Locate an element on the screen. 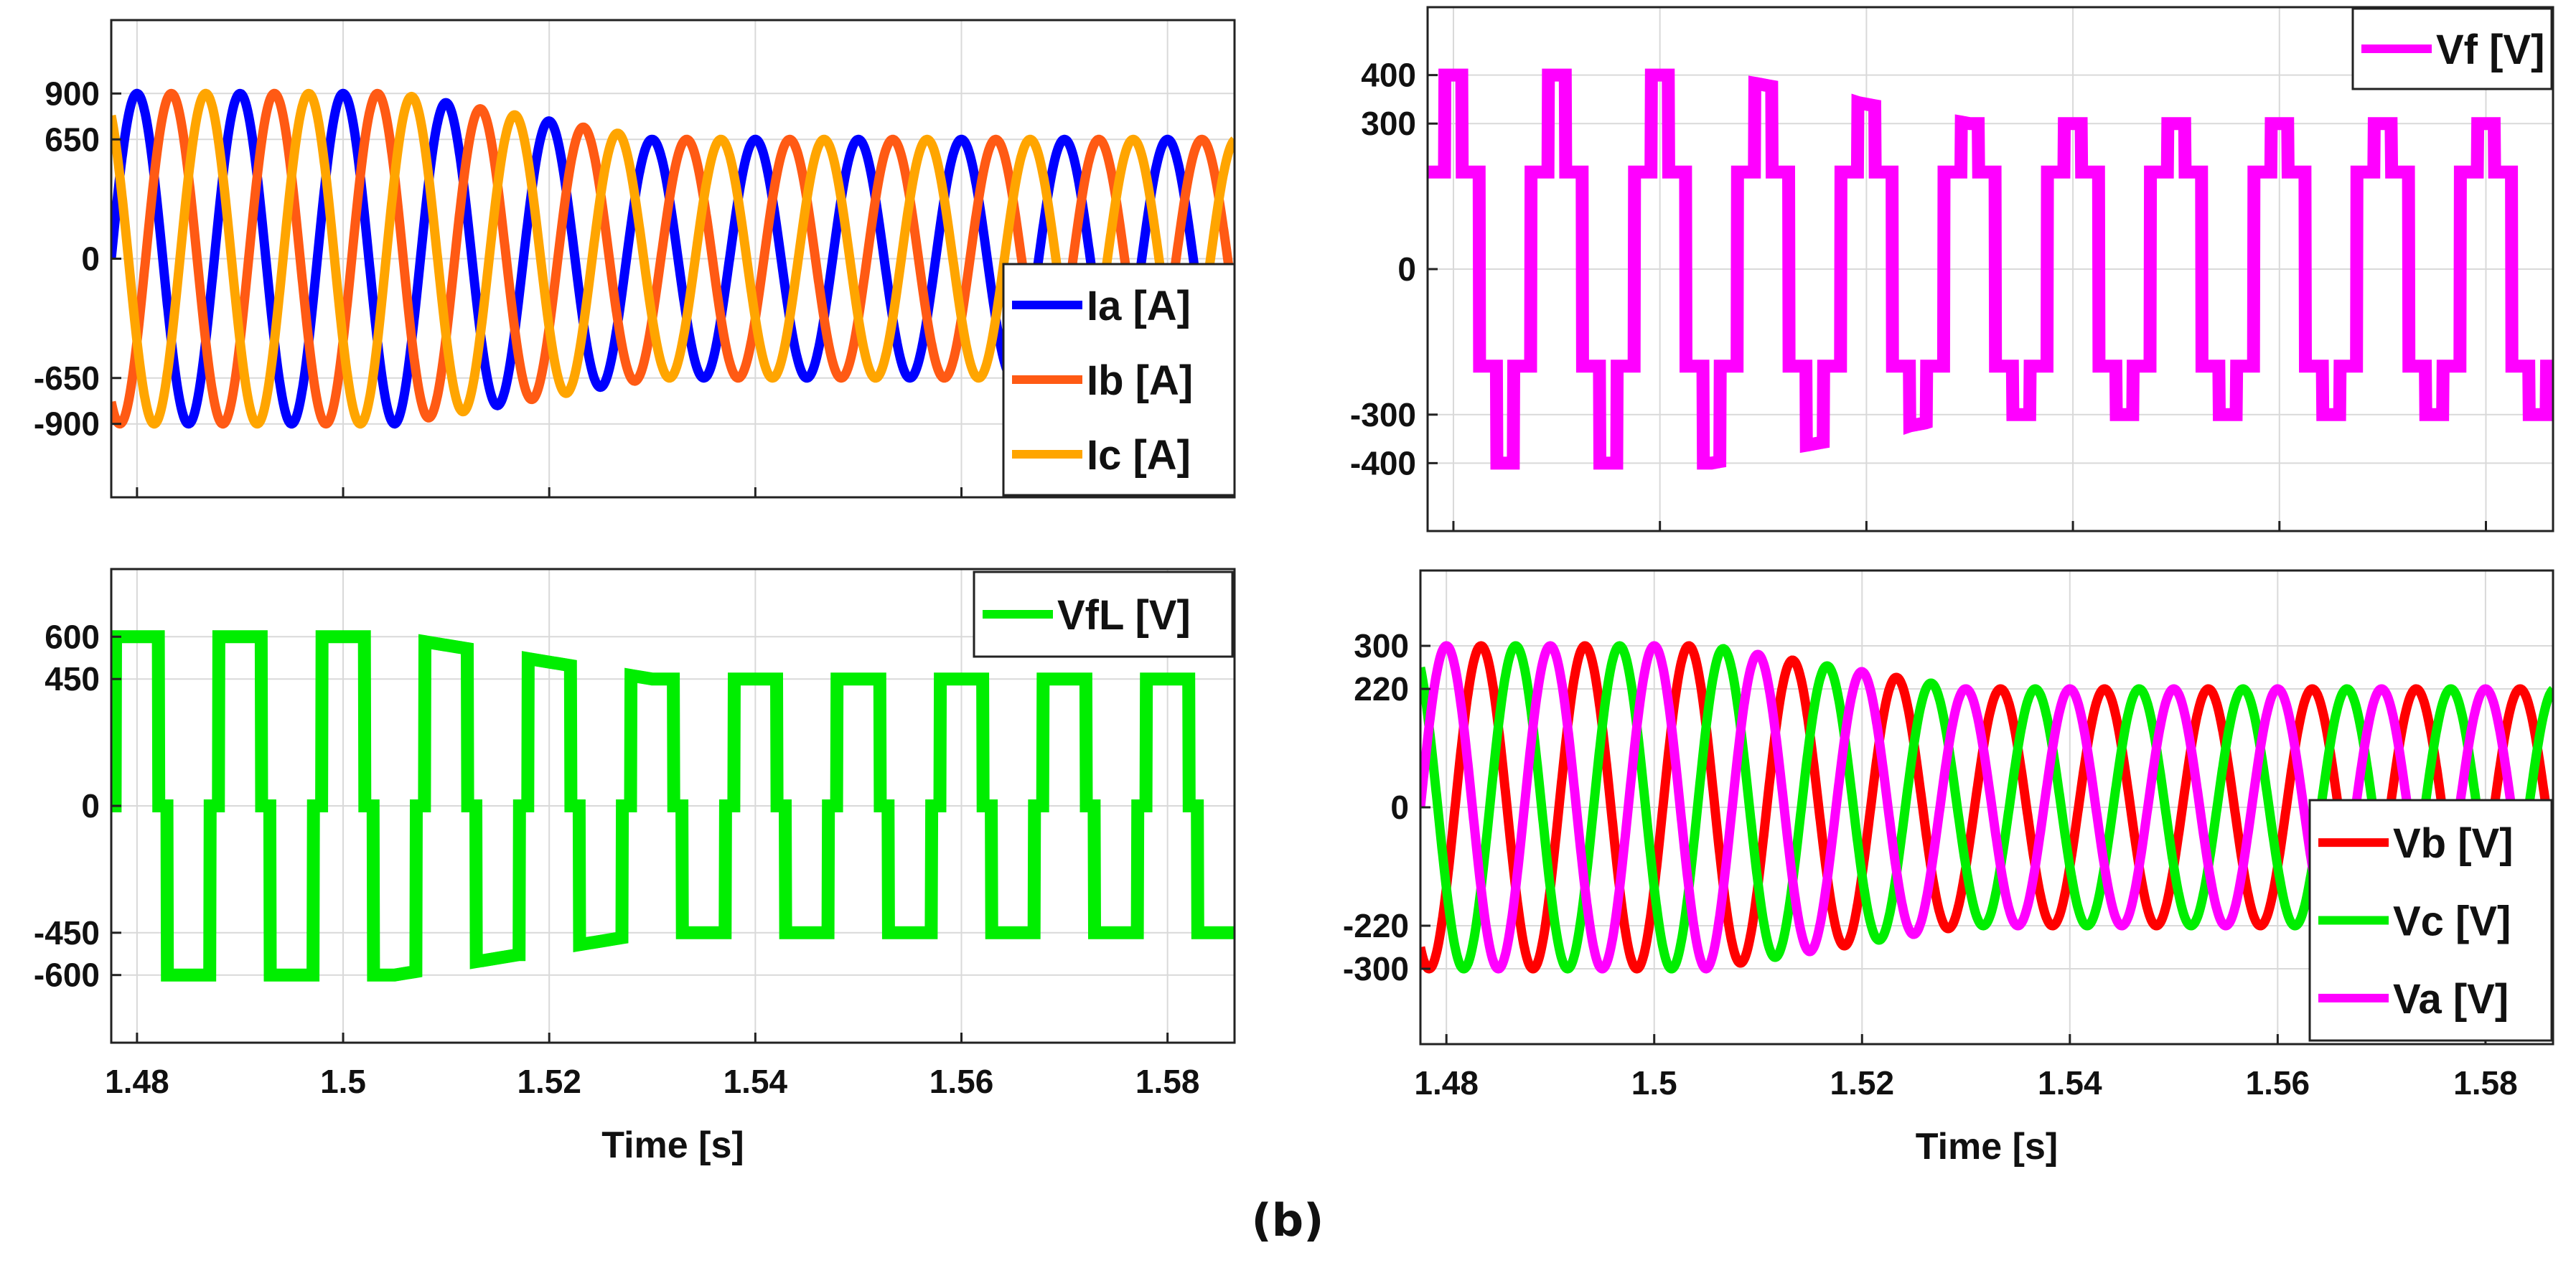  y-tick-label: -600 is located at coordinates (67, 976).